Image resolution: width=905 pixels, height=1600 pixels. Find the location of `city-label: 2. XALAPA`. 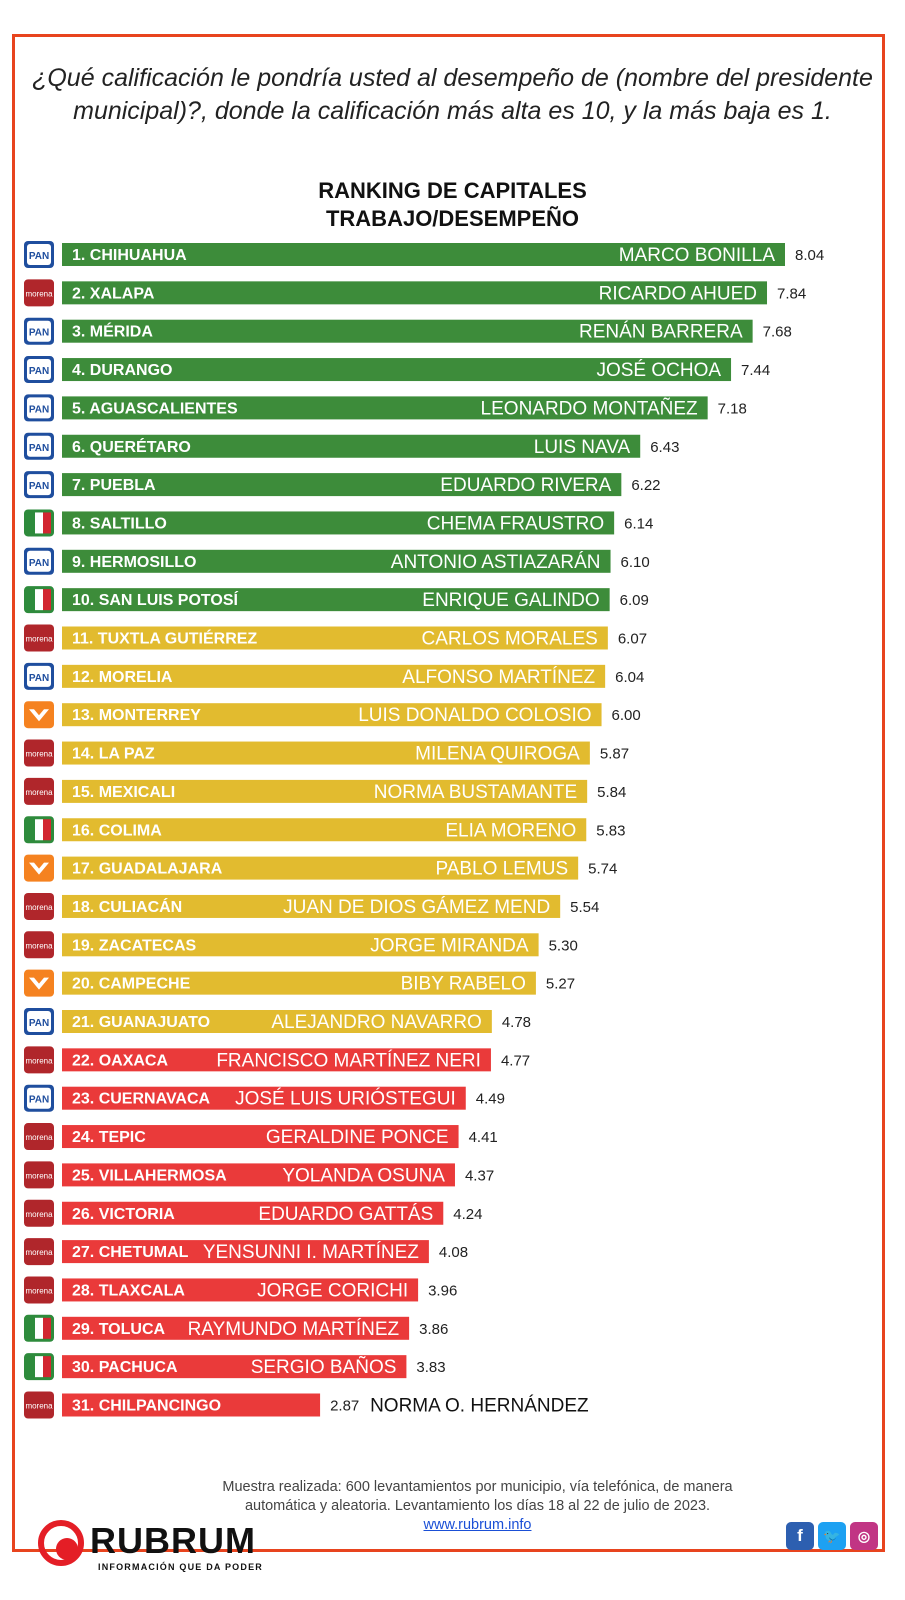

city-label: 2. XALAPA is located at coordinates (113, 293).